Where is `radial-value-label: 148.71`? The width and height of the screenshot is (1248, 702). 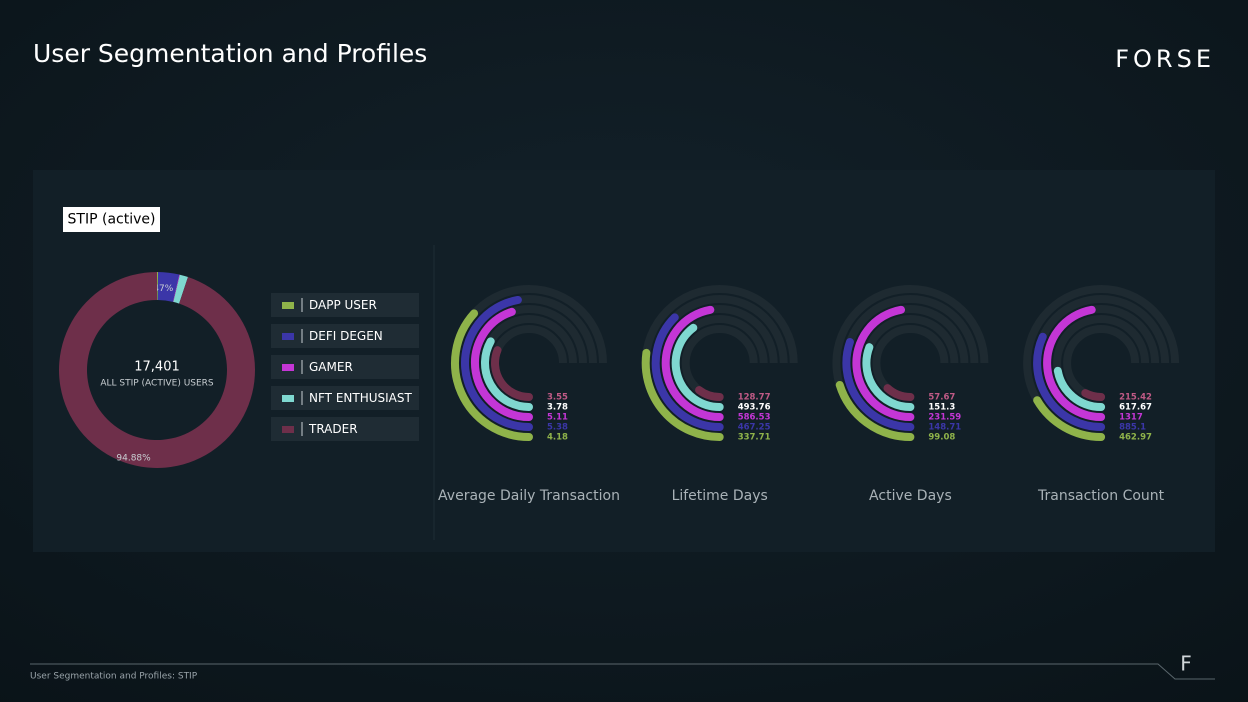 radial-value-label: 148.71 is located at coordinates (944, 428).